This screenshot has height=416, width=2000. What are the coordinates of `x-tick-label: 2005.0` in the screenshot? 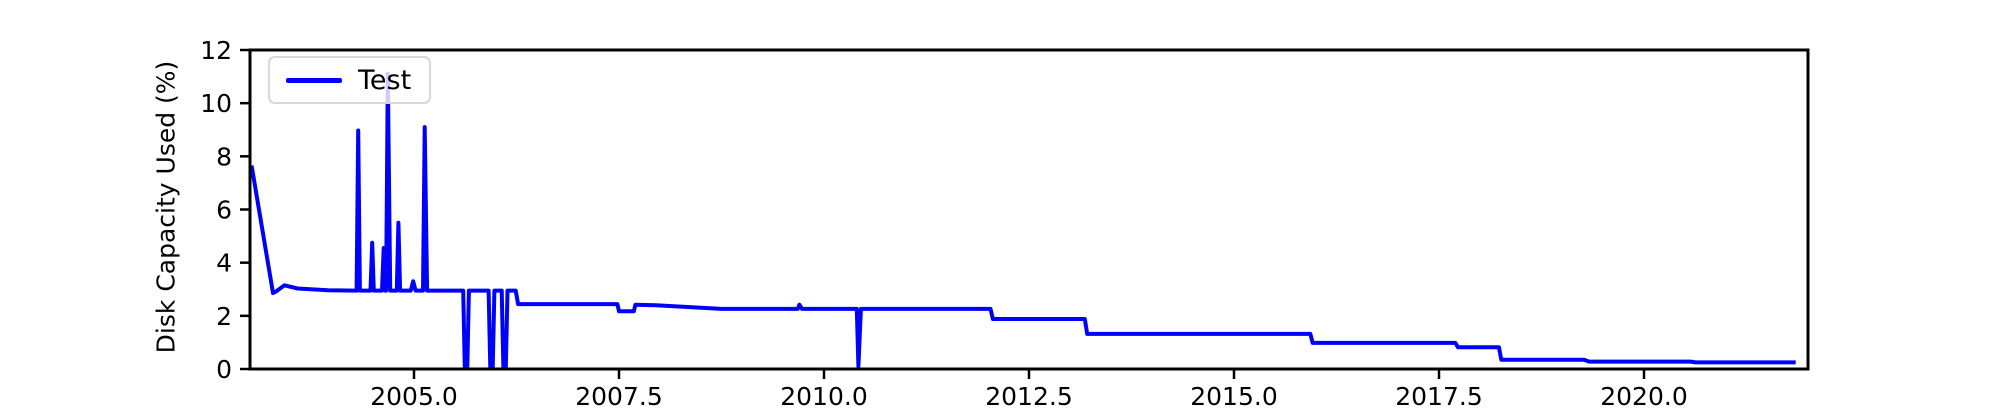 It's located at (413, 396).